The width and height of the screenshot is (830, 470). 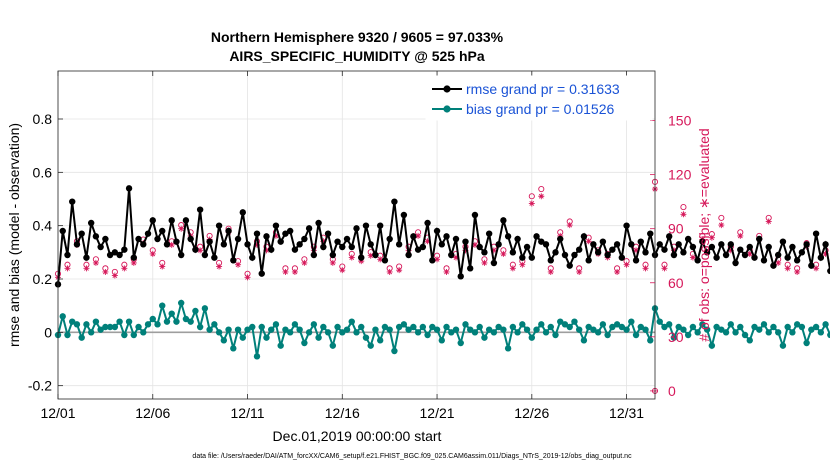 I want to click on y-left-tick-label-3: 0.4, so click(x=43, y=226).